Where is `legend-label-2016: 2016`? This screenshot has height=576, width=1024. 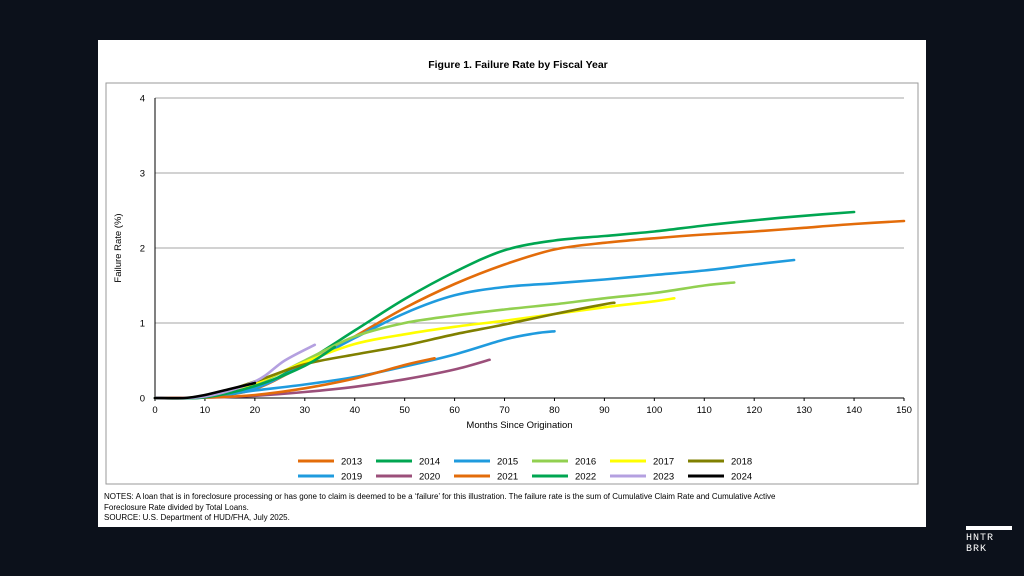
legend-label-2016: 2016 is located at coordinates (585, 462).